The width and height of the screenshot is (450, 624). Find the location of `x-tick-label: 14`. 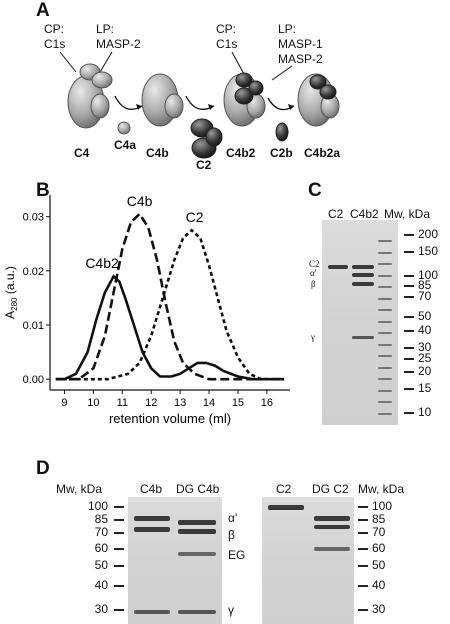

x-tick-label: 14 is located at coordinates (209, 403).